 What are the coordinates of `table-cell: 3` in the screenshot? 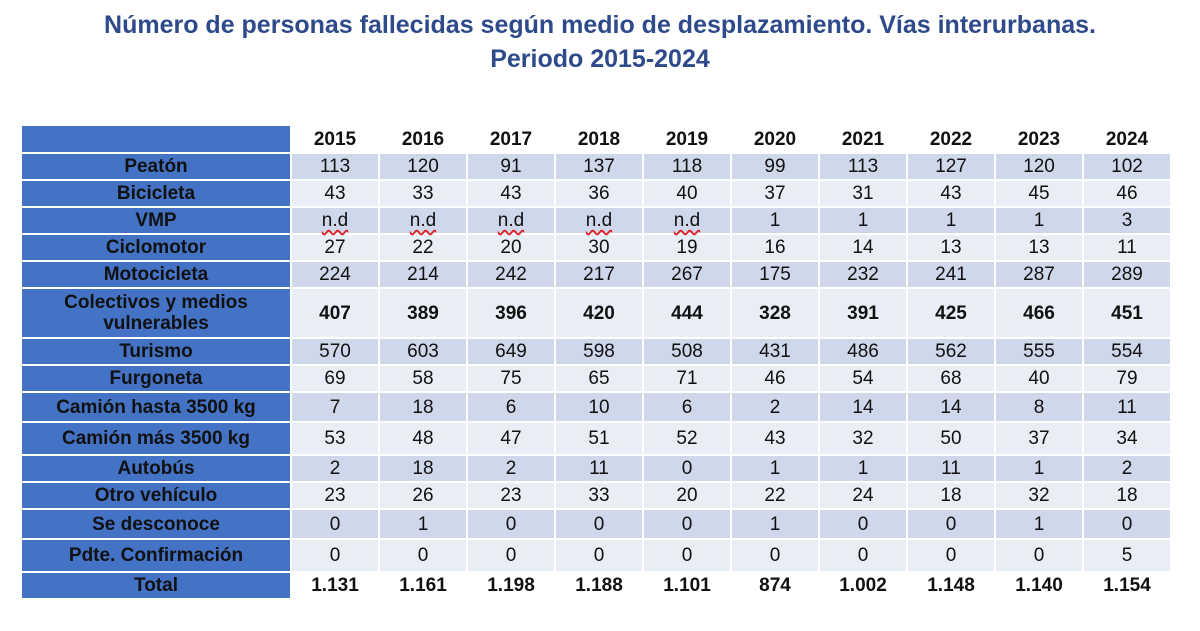 It's located at (1127, 220).